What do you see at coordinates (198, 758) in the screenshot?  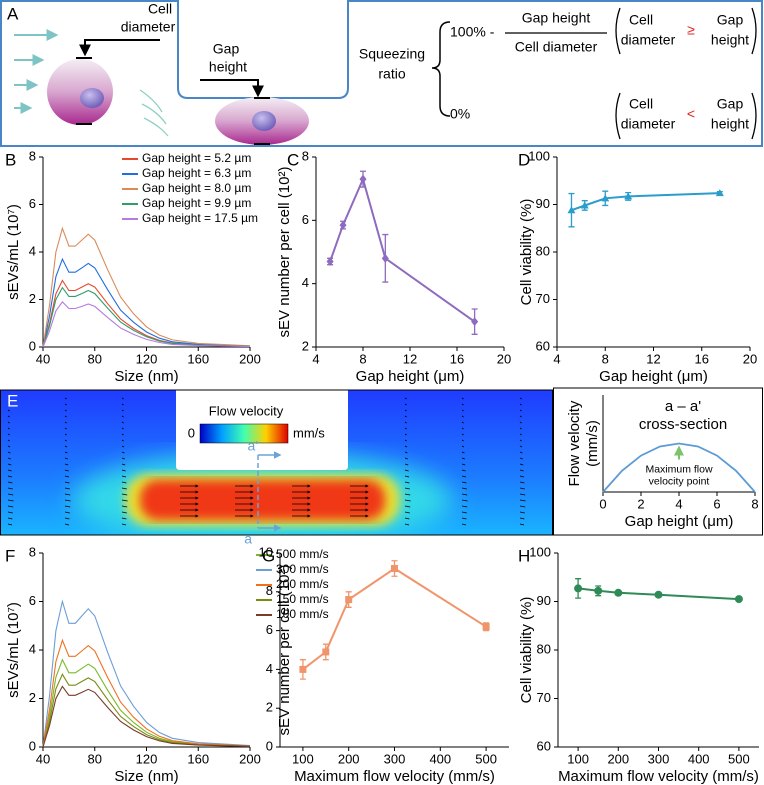 I see `x-tick-label: 160` at bounding box center [198, 758].